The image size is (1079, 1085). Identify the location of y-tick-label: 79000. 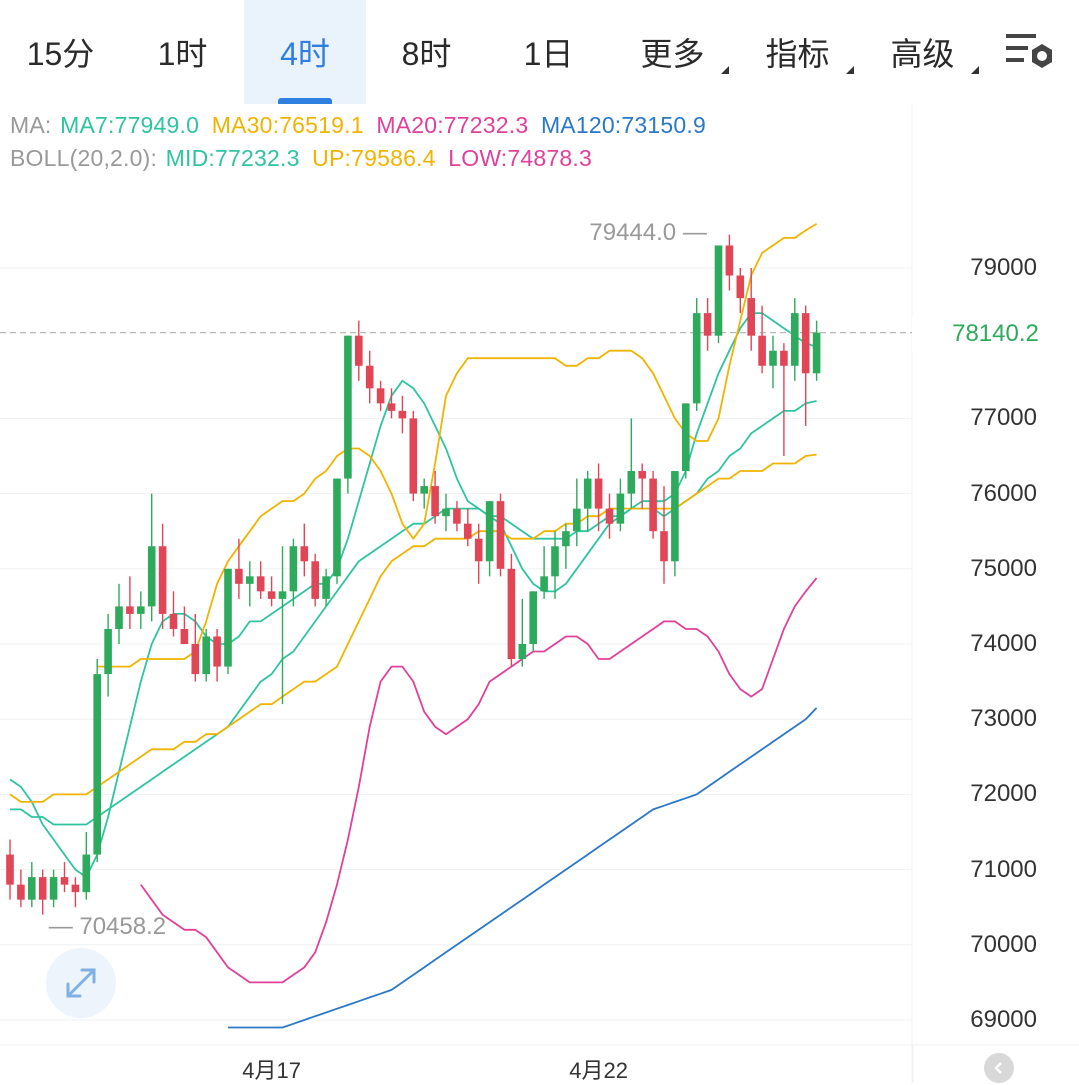
(1003, 267).